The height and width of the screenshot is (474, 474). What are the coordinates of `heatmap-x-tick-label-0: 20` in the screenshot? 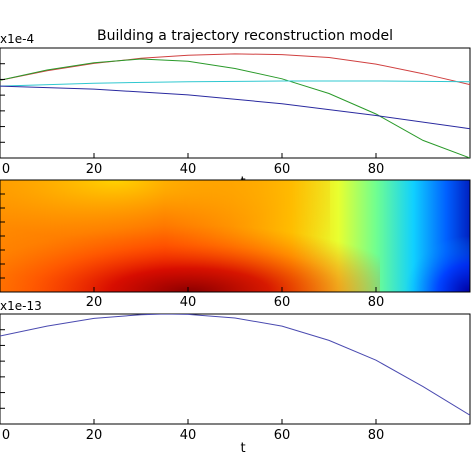 It's located at (94, 302).